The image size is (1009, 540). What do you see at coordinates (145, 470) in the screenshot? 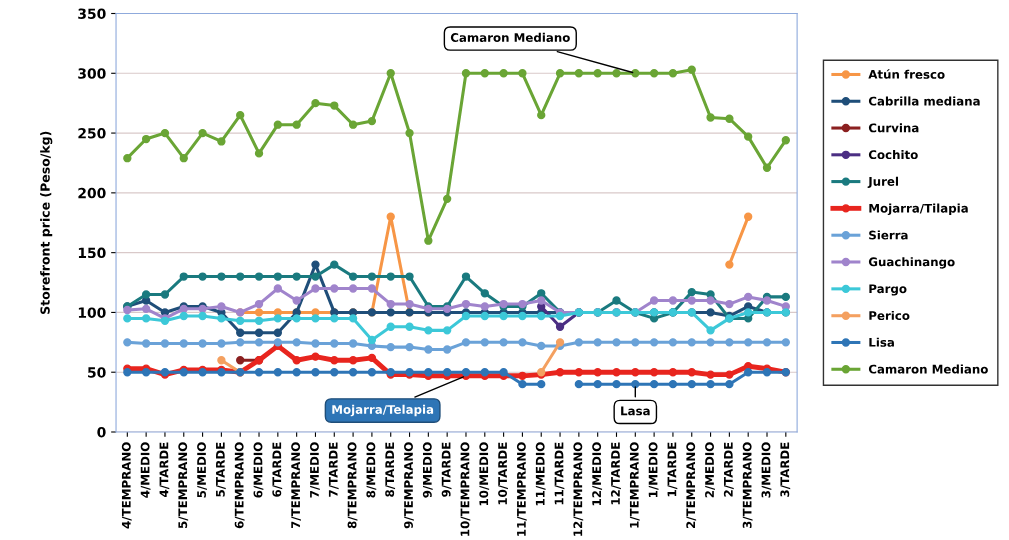
I see `x-tick-label: 4/MEDIO` at bounding box center [145, 470].